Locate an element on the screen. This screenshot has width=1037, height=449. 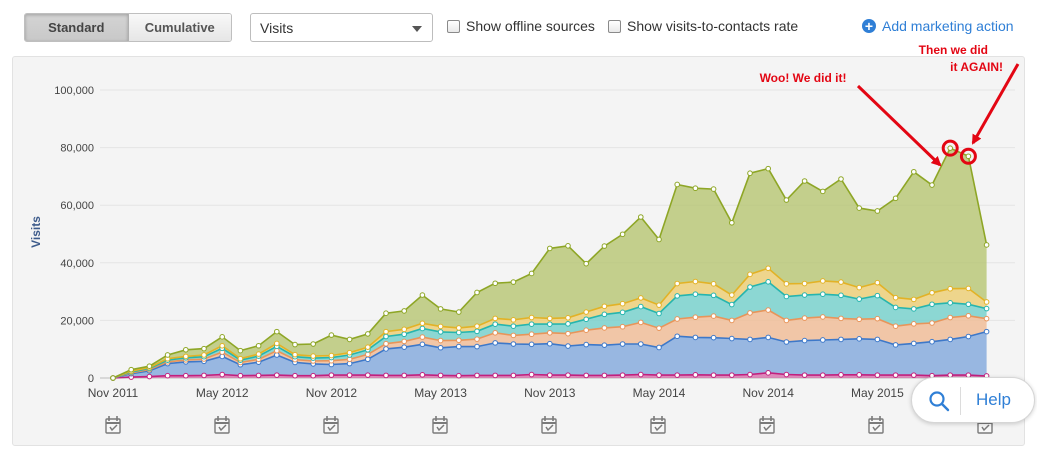
show-visits-to-contacts-rate-checkbox: Show visits-to-contacts rate is located at coordinates (703, 26).